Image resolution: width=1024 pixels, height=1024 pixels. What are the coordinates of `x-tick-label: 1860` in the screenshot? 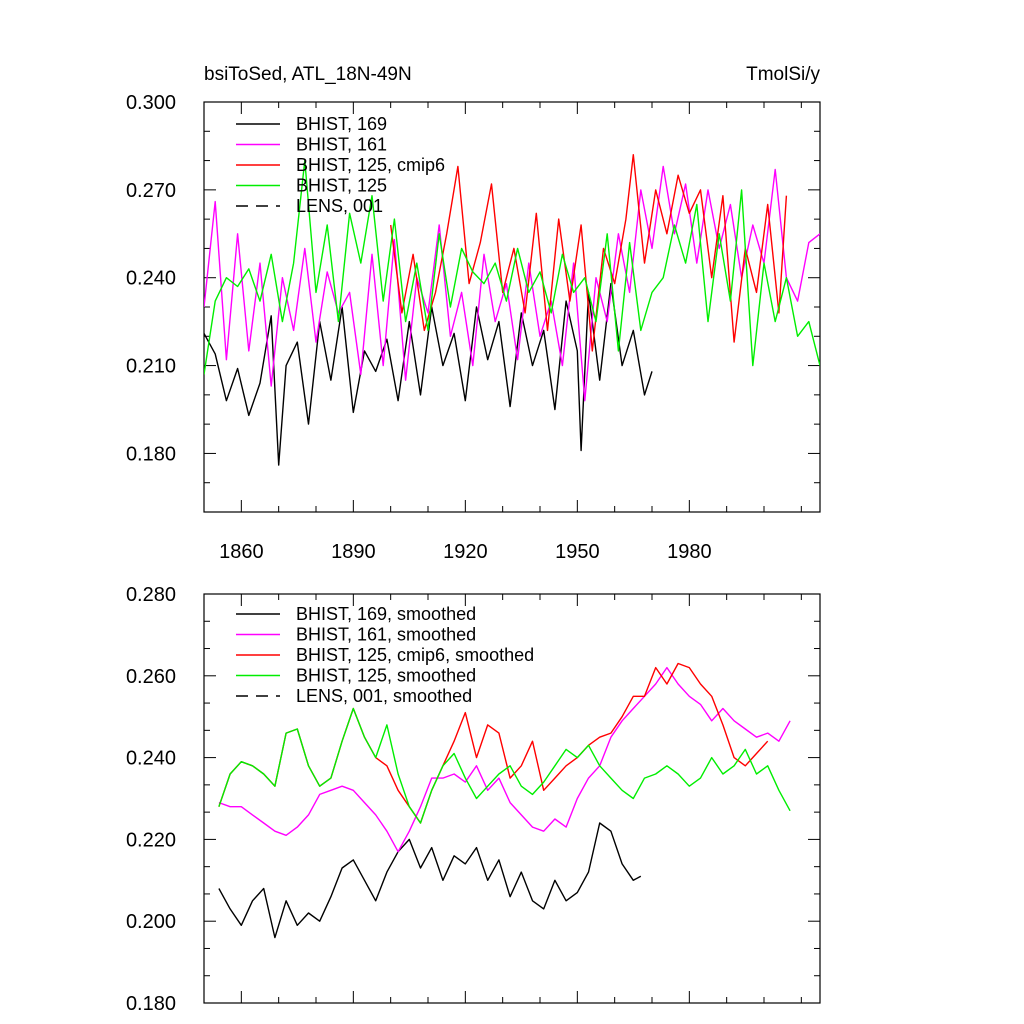 It's located at (241, 552).